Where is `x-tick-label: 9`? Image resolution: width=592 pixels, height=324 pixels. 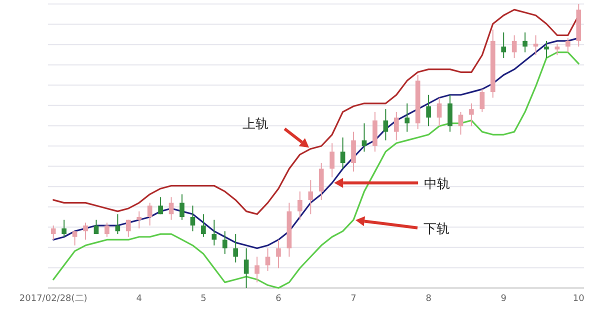
x-tick-label: 9 is located at coordinates (503, 299).